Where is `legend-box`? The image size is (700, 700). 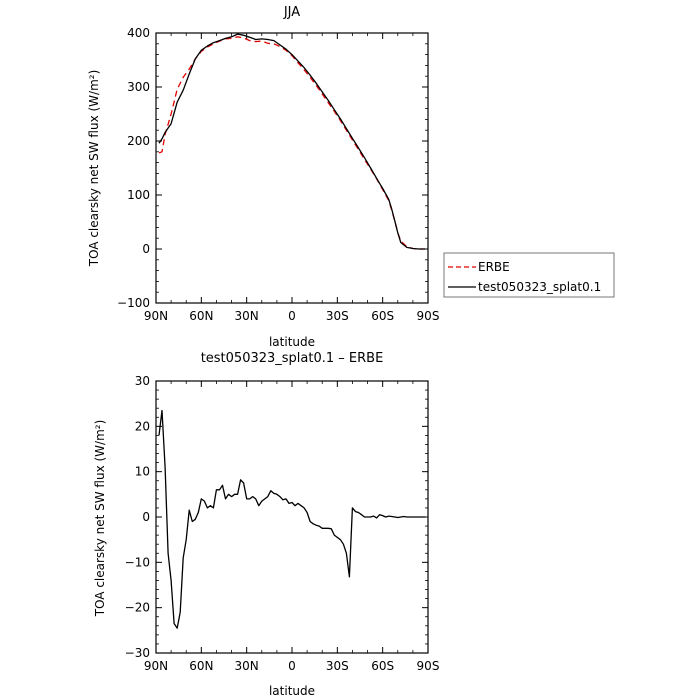 legend-box is located at coordinates (529, 275).